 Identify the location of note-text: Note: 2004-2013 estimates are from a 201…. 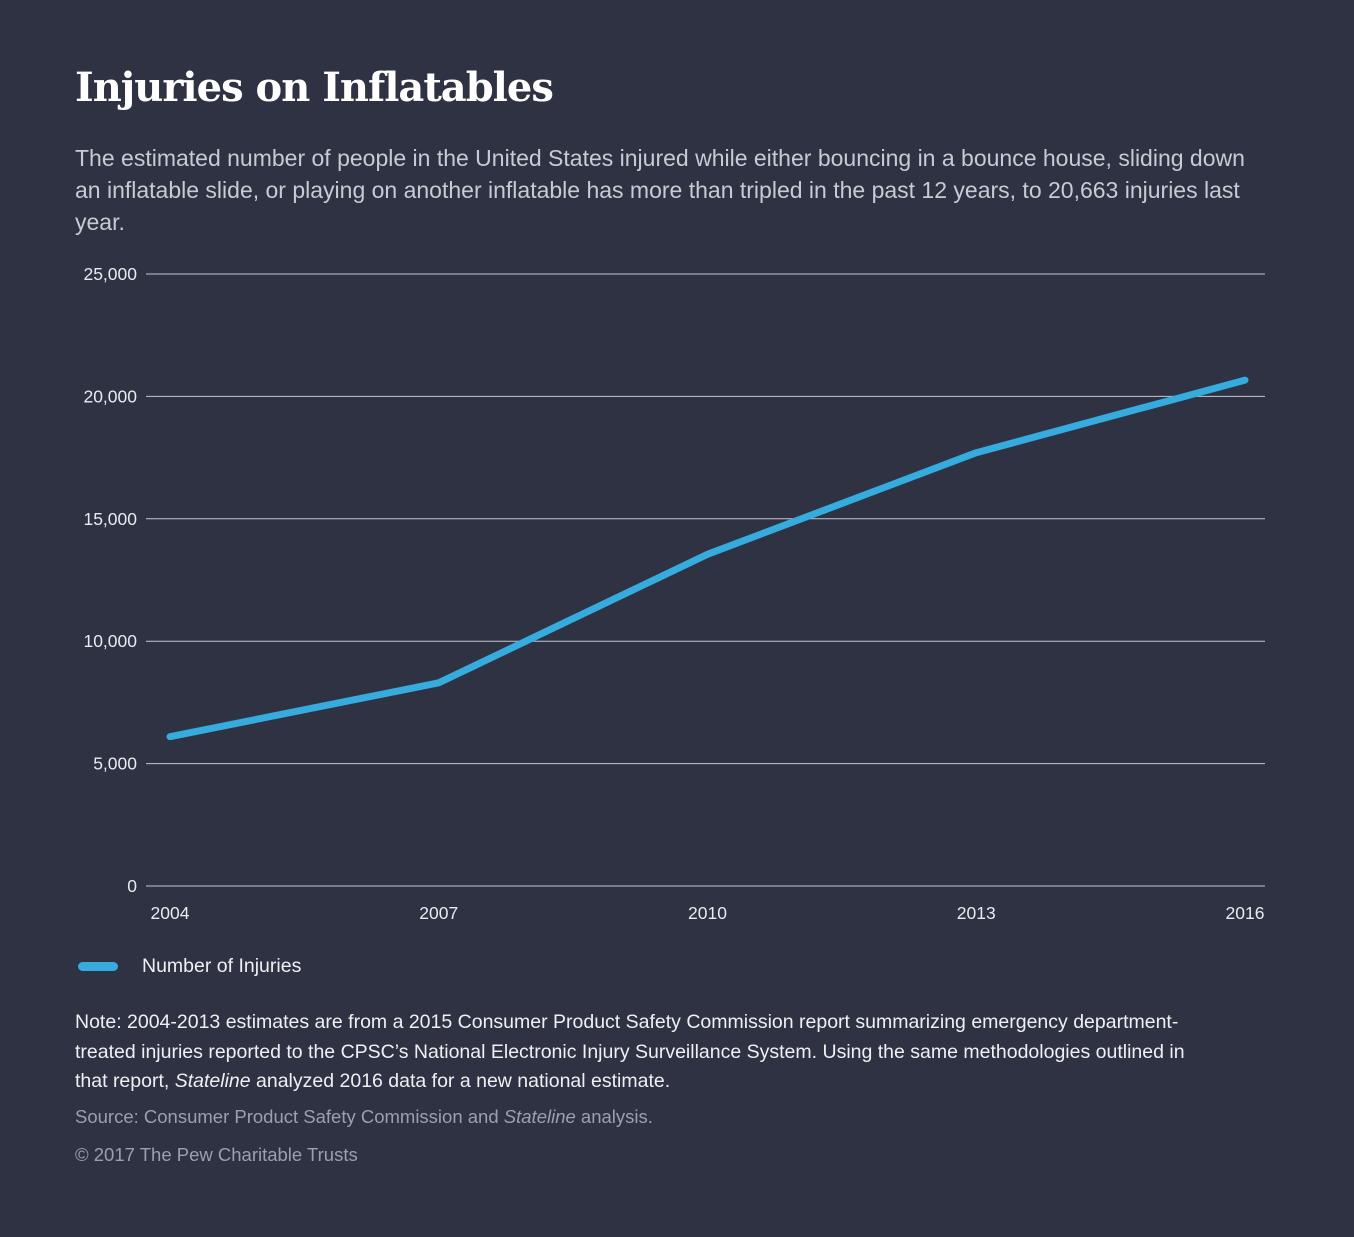
(630, 1051).